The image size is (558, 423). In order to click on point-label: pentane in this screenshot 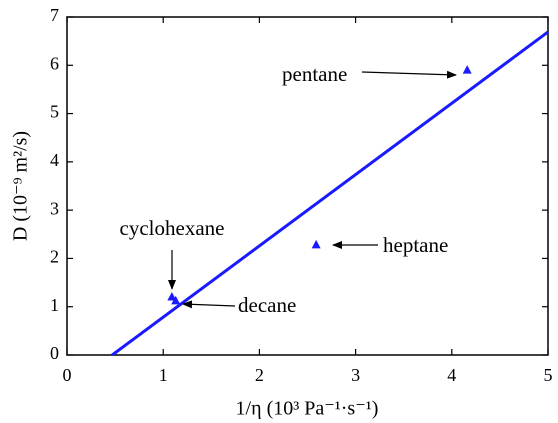, I will do `click(314, 74)`.